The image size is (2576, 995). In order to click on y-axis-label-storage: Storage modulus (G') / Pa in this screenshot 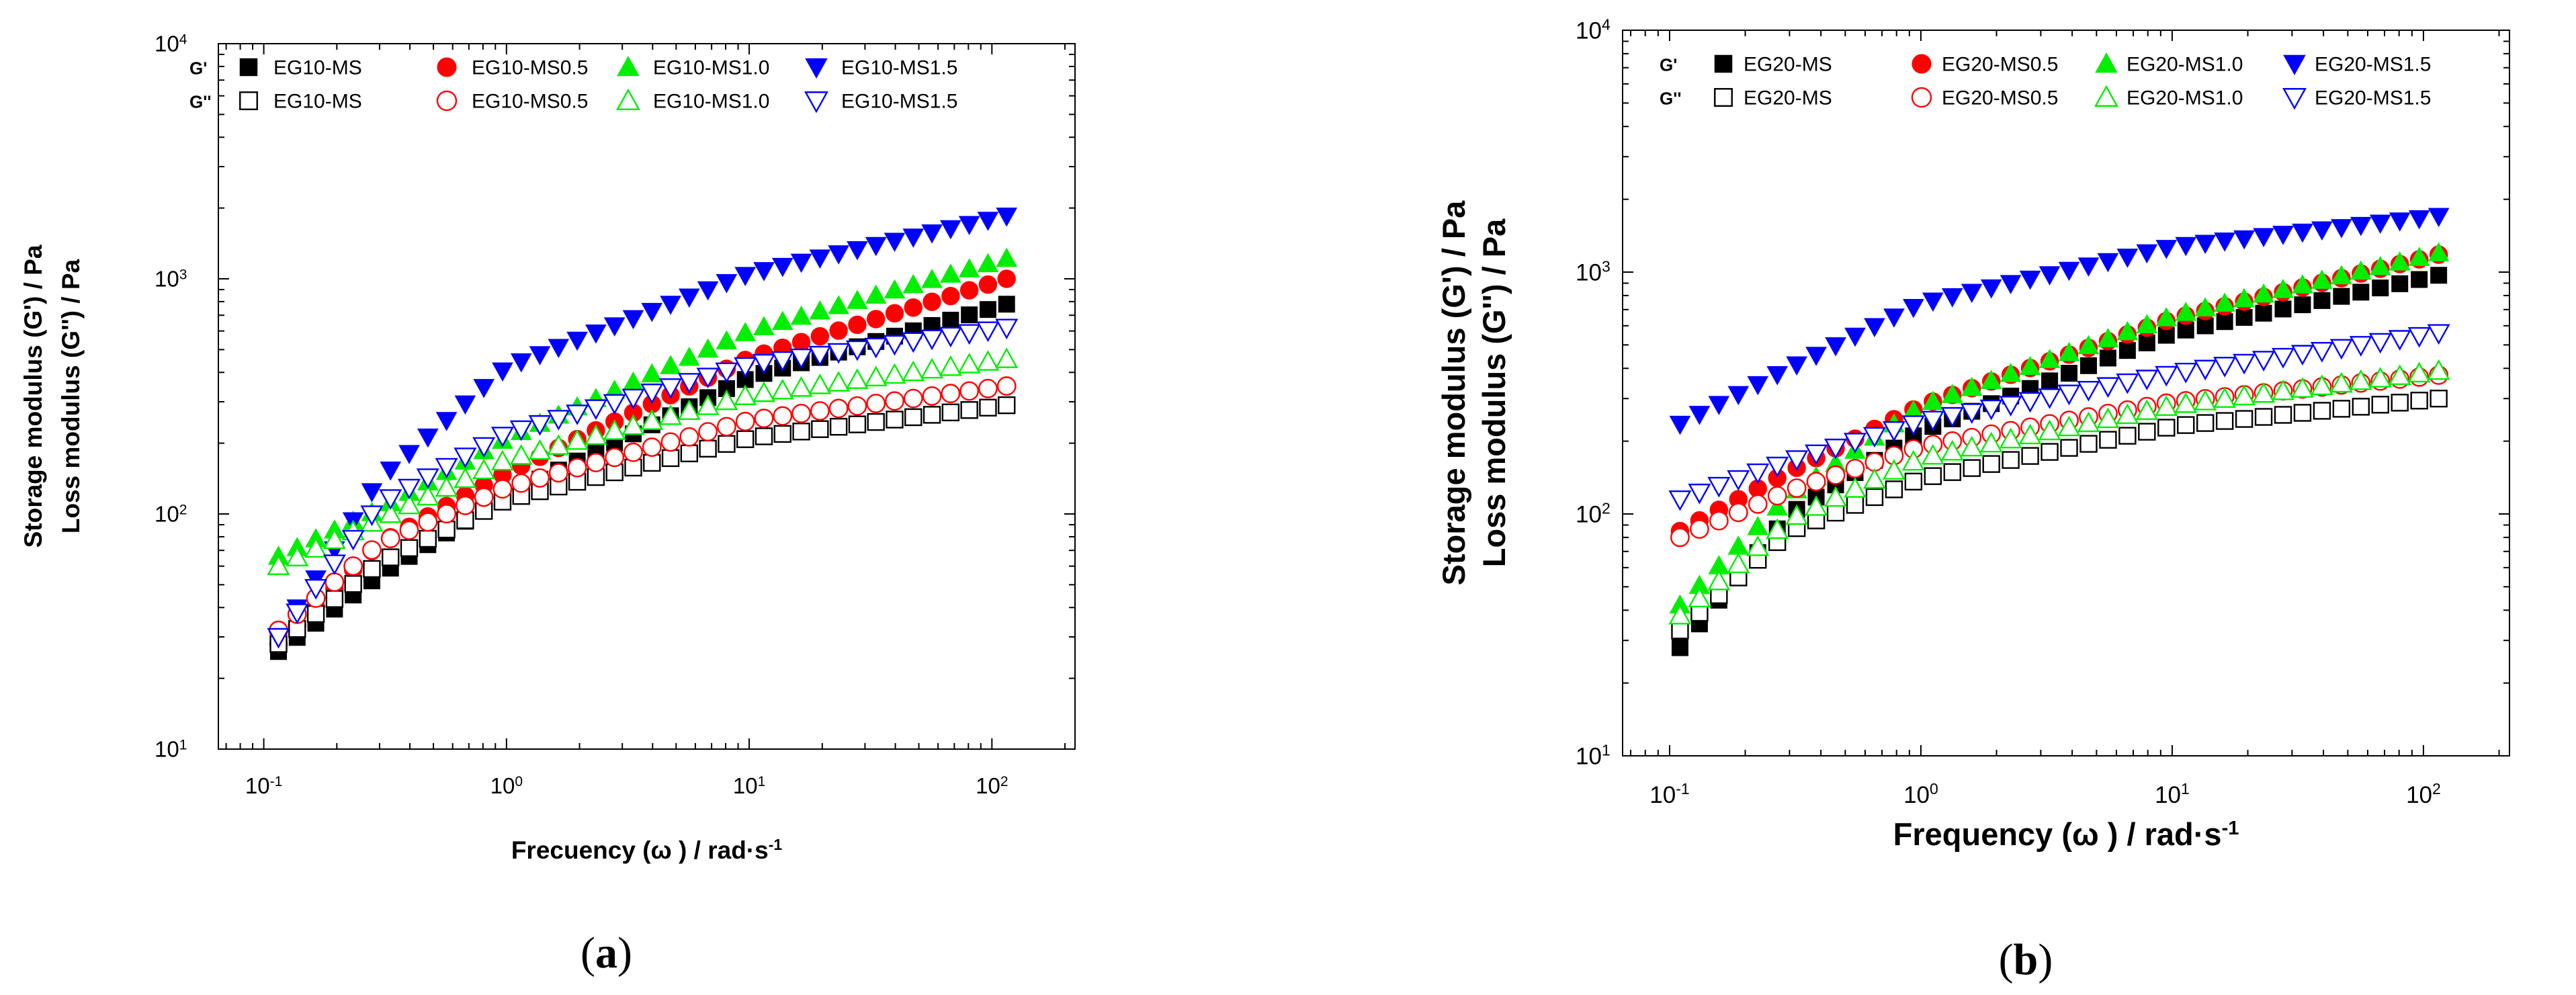, I will do `click(33, 397)`.